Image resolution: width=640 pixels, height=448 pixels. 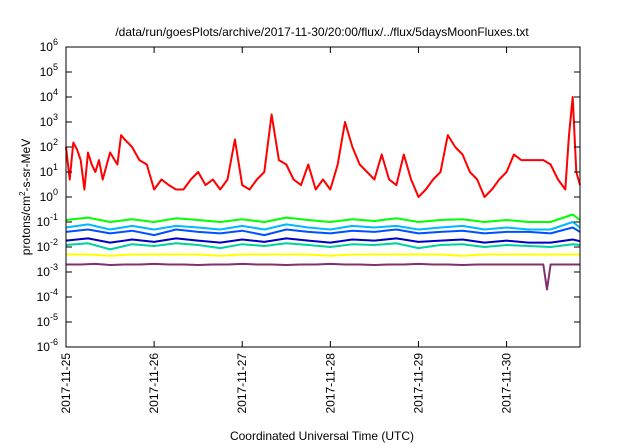 I want to click on x-tick-label: 2017-11-30, so click(x=507, y=383).